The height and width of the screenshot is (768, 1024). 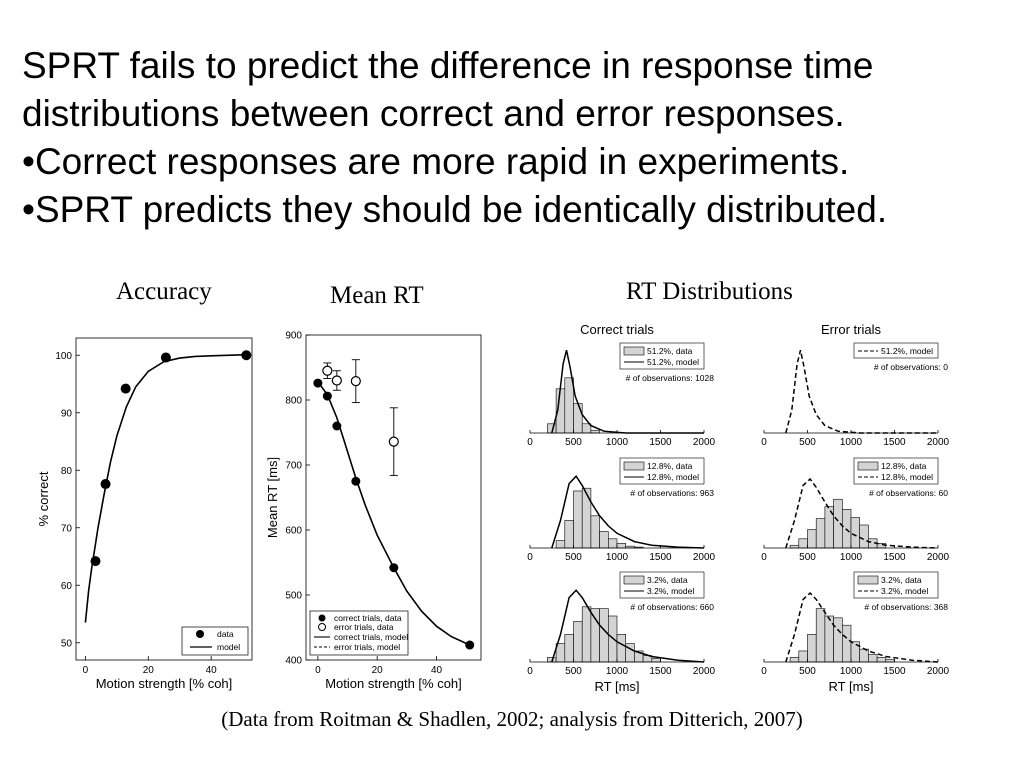 What do you see at coordinates (322, 618) in the screenshot?
I see `meanrt-legend-marker-correct-data` at bounding box center [322, 618].